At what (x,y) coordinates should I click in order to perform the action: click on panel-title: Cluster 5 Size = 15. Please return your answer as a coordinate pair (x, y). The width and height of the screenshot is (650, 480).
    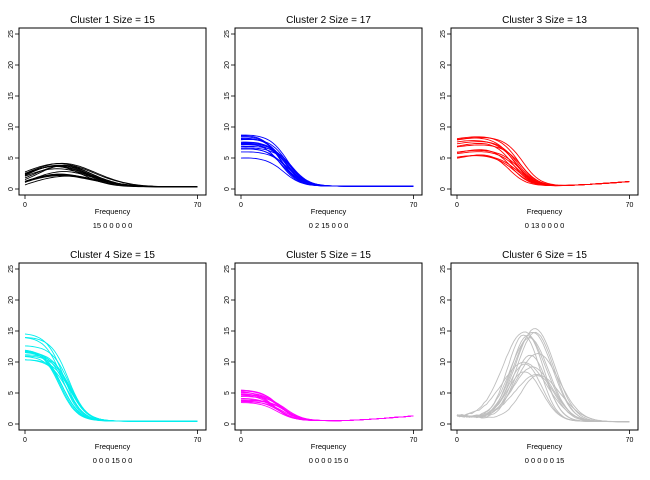
    Looking at the image, I should click on (328, 255).